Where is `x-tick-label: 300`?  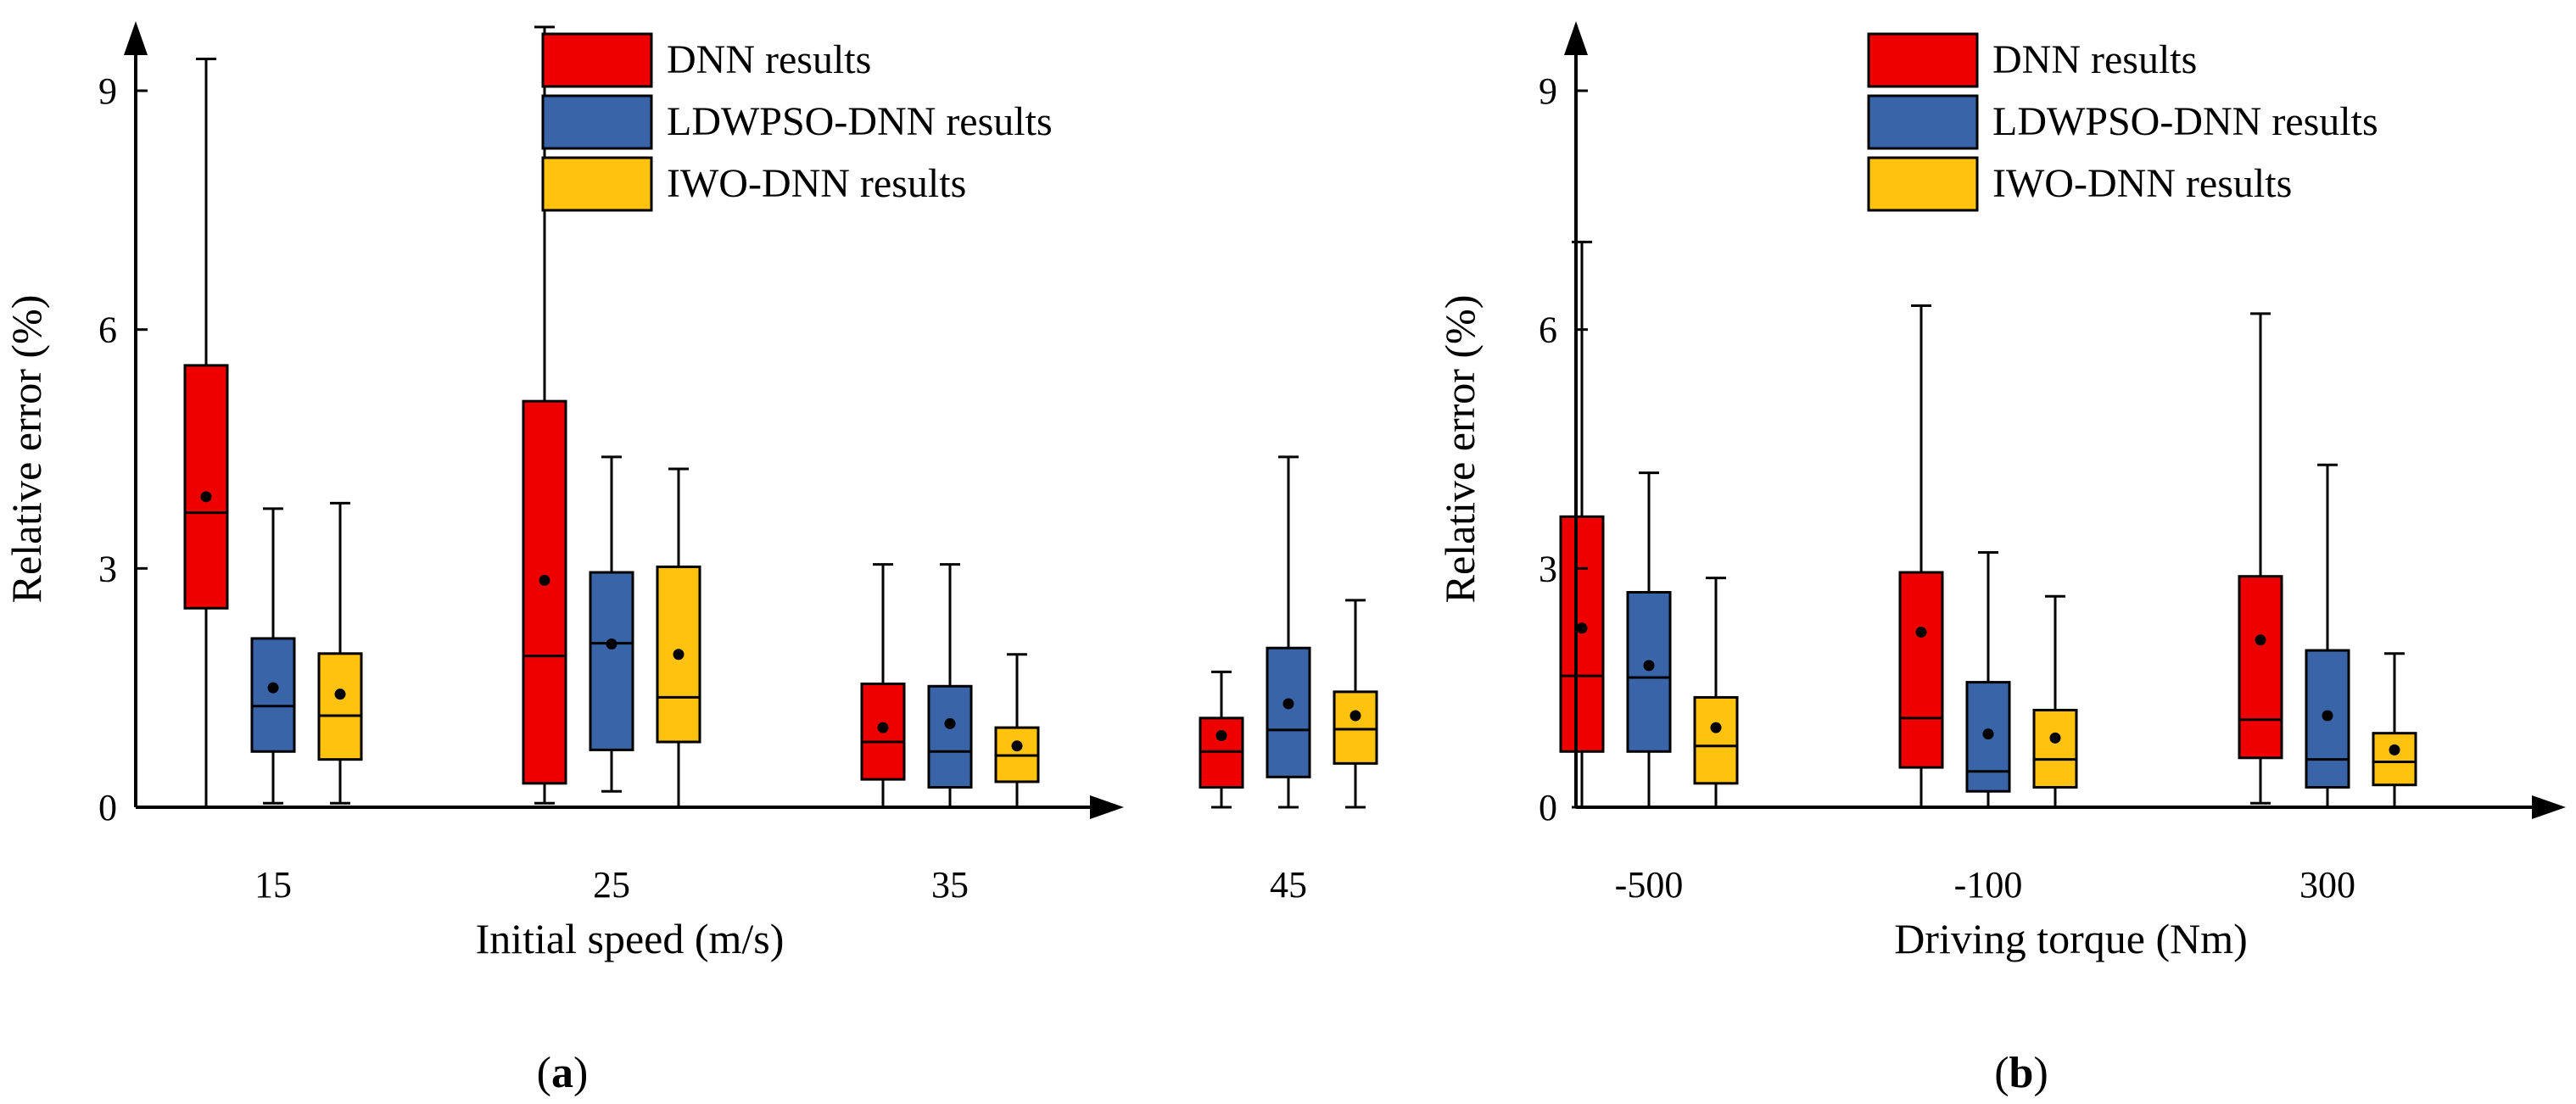 x-tick-label: 300 is located at coordinates (2327, 885).